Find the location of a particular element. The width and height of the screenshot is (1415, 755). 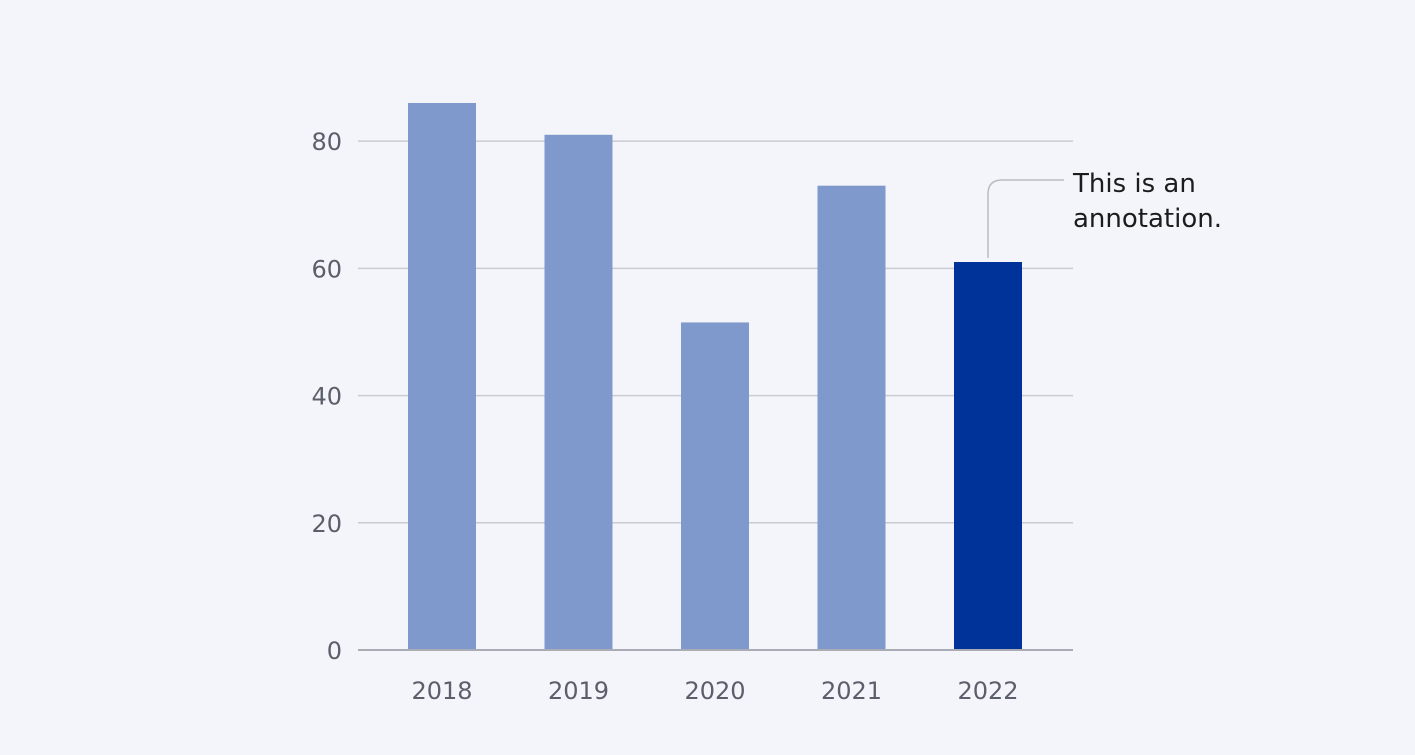

bar-2021 is located at coordinates (851, 418).